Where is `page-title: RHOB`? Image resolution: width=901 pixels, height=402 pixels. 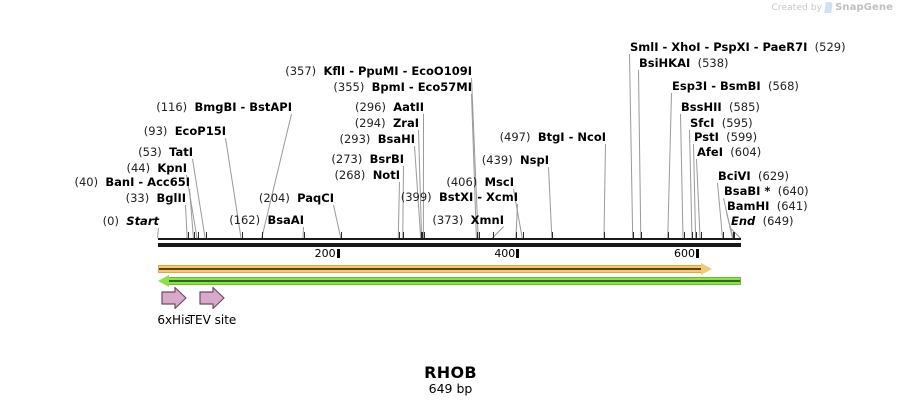 page-title: RHOB is located at coordinates (450, 372).